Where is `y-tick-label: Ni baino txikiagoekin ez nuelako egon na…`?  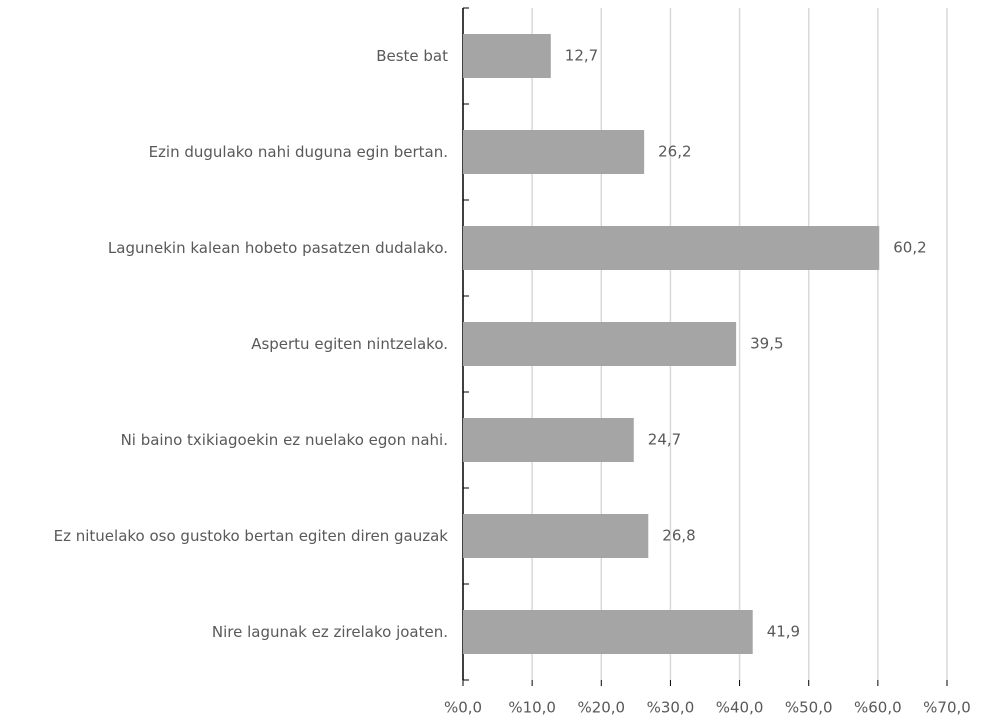 y-tick-label: Ni baino txikiagoekin ez nuelako egon na… is located at coordinates (228, 440).